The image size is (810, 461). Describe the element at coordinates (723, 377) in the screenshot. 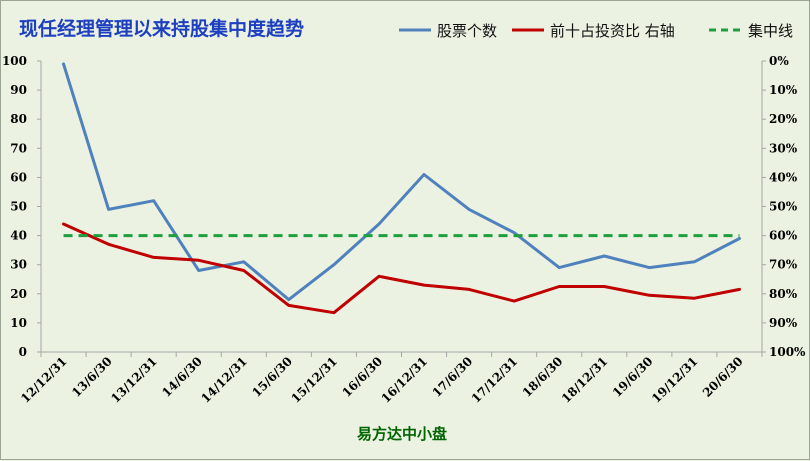

I see `x-tick-label: 20/6/30` at that location.